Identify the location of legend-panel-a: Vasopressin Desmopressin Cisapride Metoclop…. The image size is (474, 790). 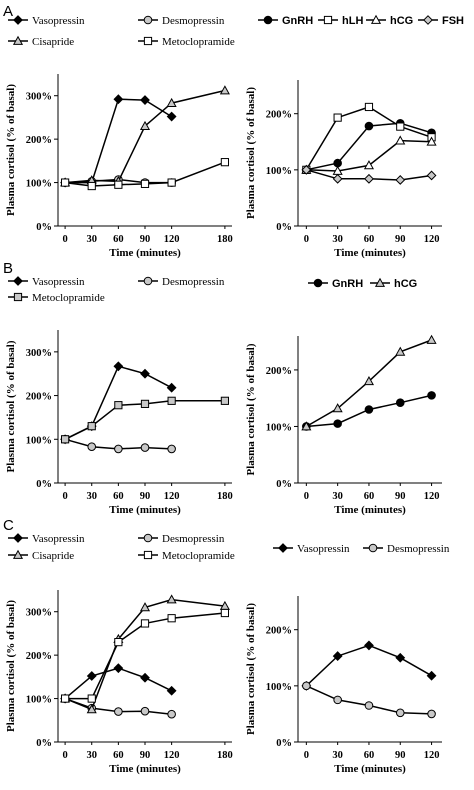
(236, 31).